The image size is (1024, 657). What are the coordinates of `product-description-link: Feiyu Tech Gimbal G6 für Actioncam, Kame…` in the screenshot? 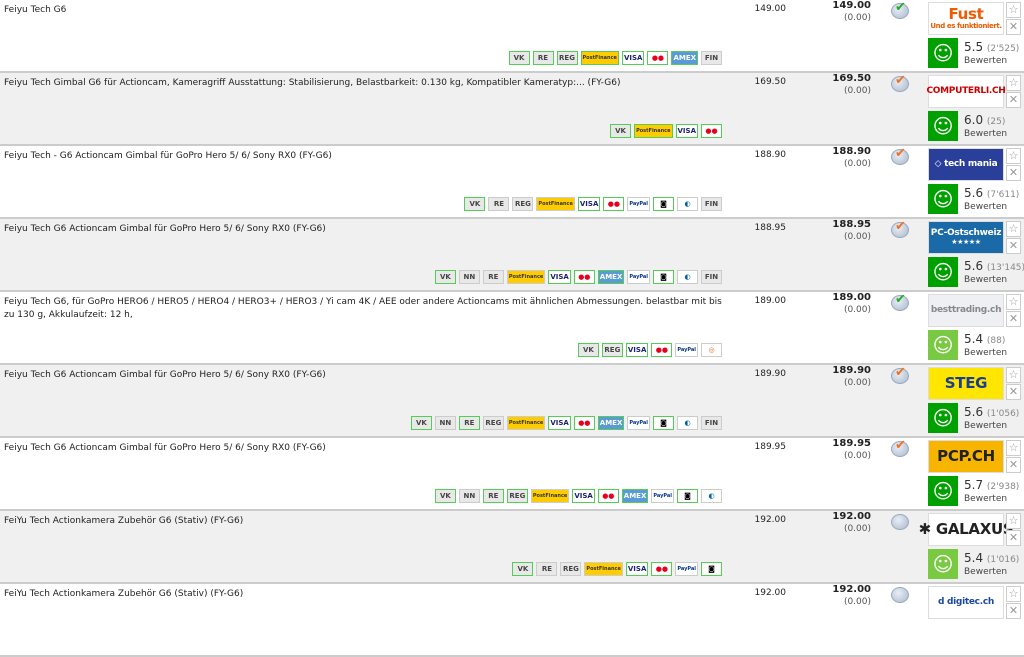 It's located at (312, 83).